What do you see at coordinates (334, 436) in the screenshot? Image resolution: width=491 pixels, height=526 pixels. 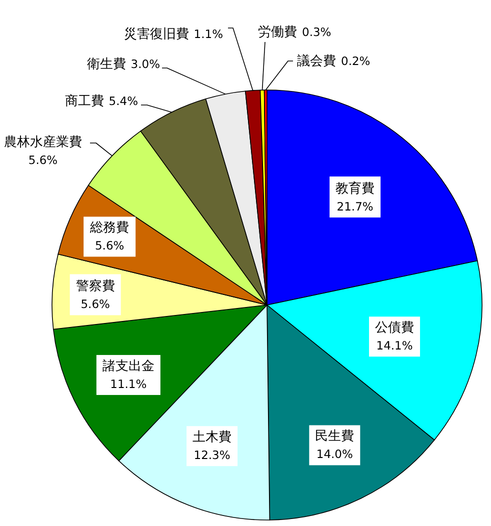 I see `slice-label: 民生費` at bounding box center [334, 436].